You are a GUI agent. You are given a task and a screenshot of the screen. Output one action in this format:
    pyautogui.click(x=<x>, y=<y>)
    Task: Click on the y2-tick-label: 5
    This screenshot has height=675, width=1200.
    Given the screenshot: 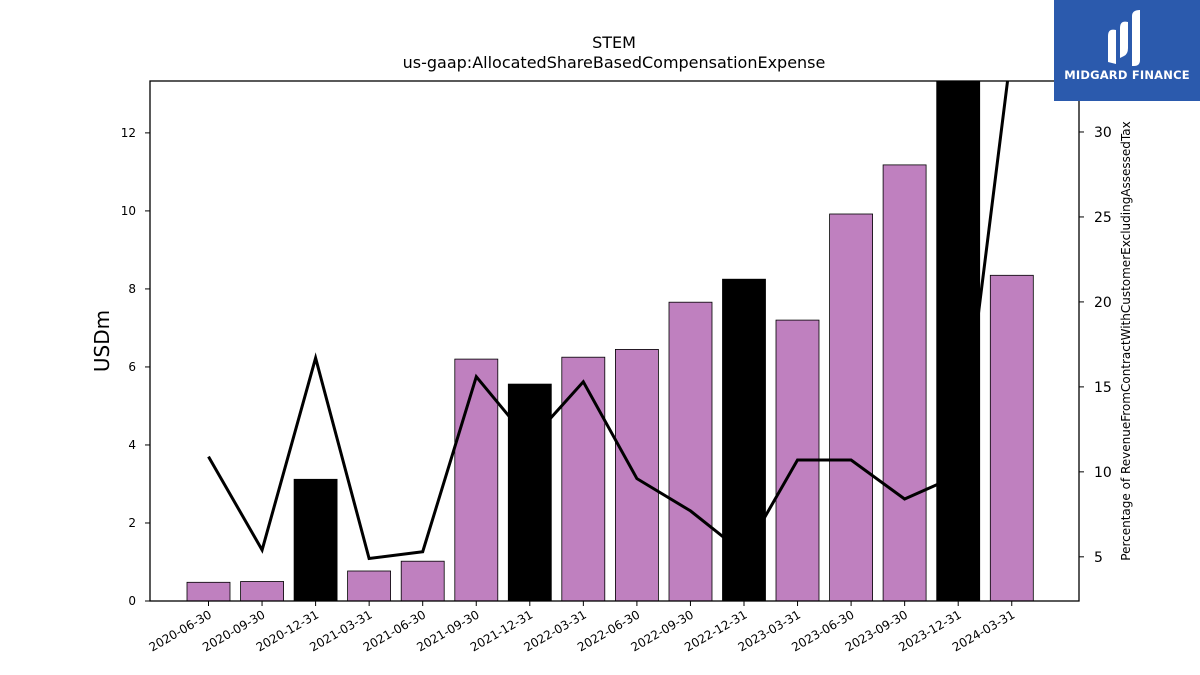 What is the action you would take?
    pyautogui.click(x=1098, y=558)
    